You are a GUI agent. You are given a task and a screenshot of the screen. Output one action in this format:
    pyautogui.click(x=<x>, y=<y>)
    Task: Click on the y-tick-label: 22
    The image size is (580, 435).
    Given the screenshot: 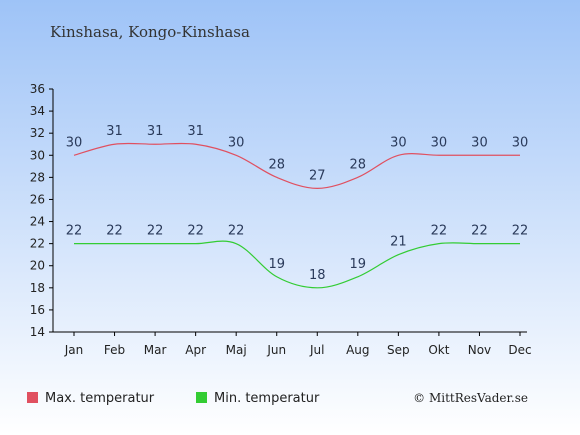 What is the action you would take?
    pyautogui.click(x=37, y=244)
    